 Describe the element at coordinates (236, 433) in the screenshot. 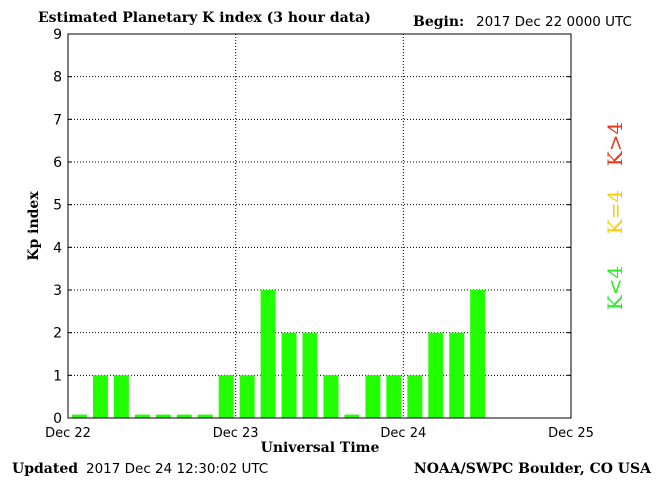

I see `x-tick-label: Dec 23` at that location.